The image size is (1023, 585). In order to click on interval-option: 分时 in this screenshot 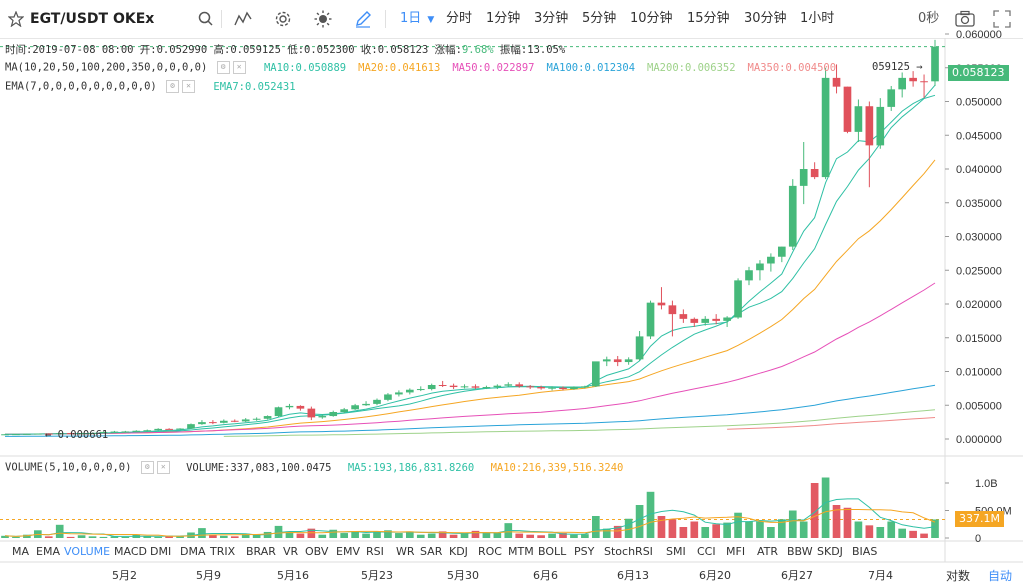, I will do `click(459, 18)`.